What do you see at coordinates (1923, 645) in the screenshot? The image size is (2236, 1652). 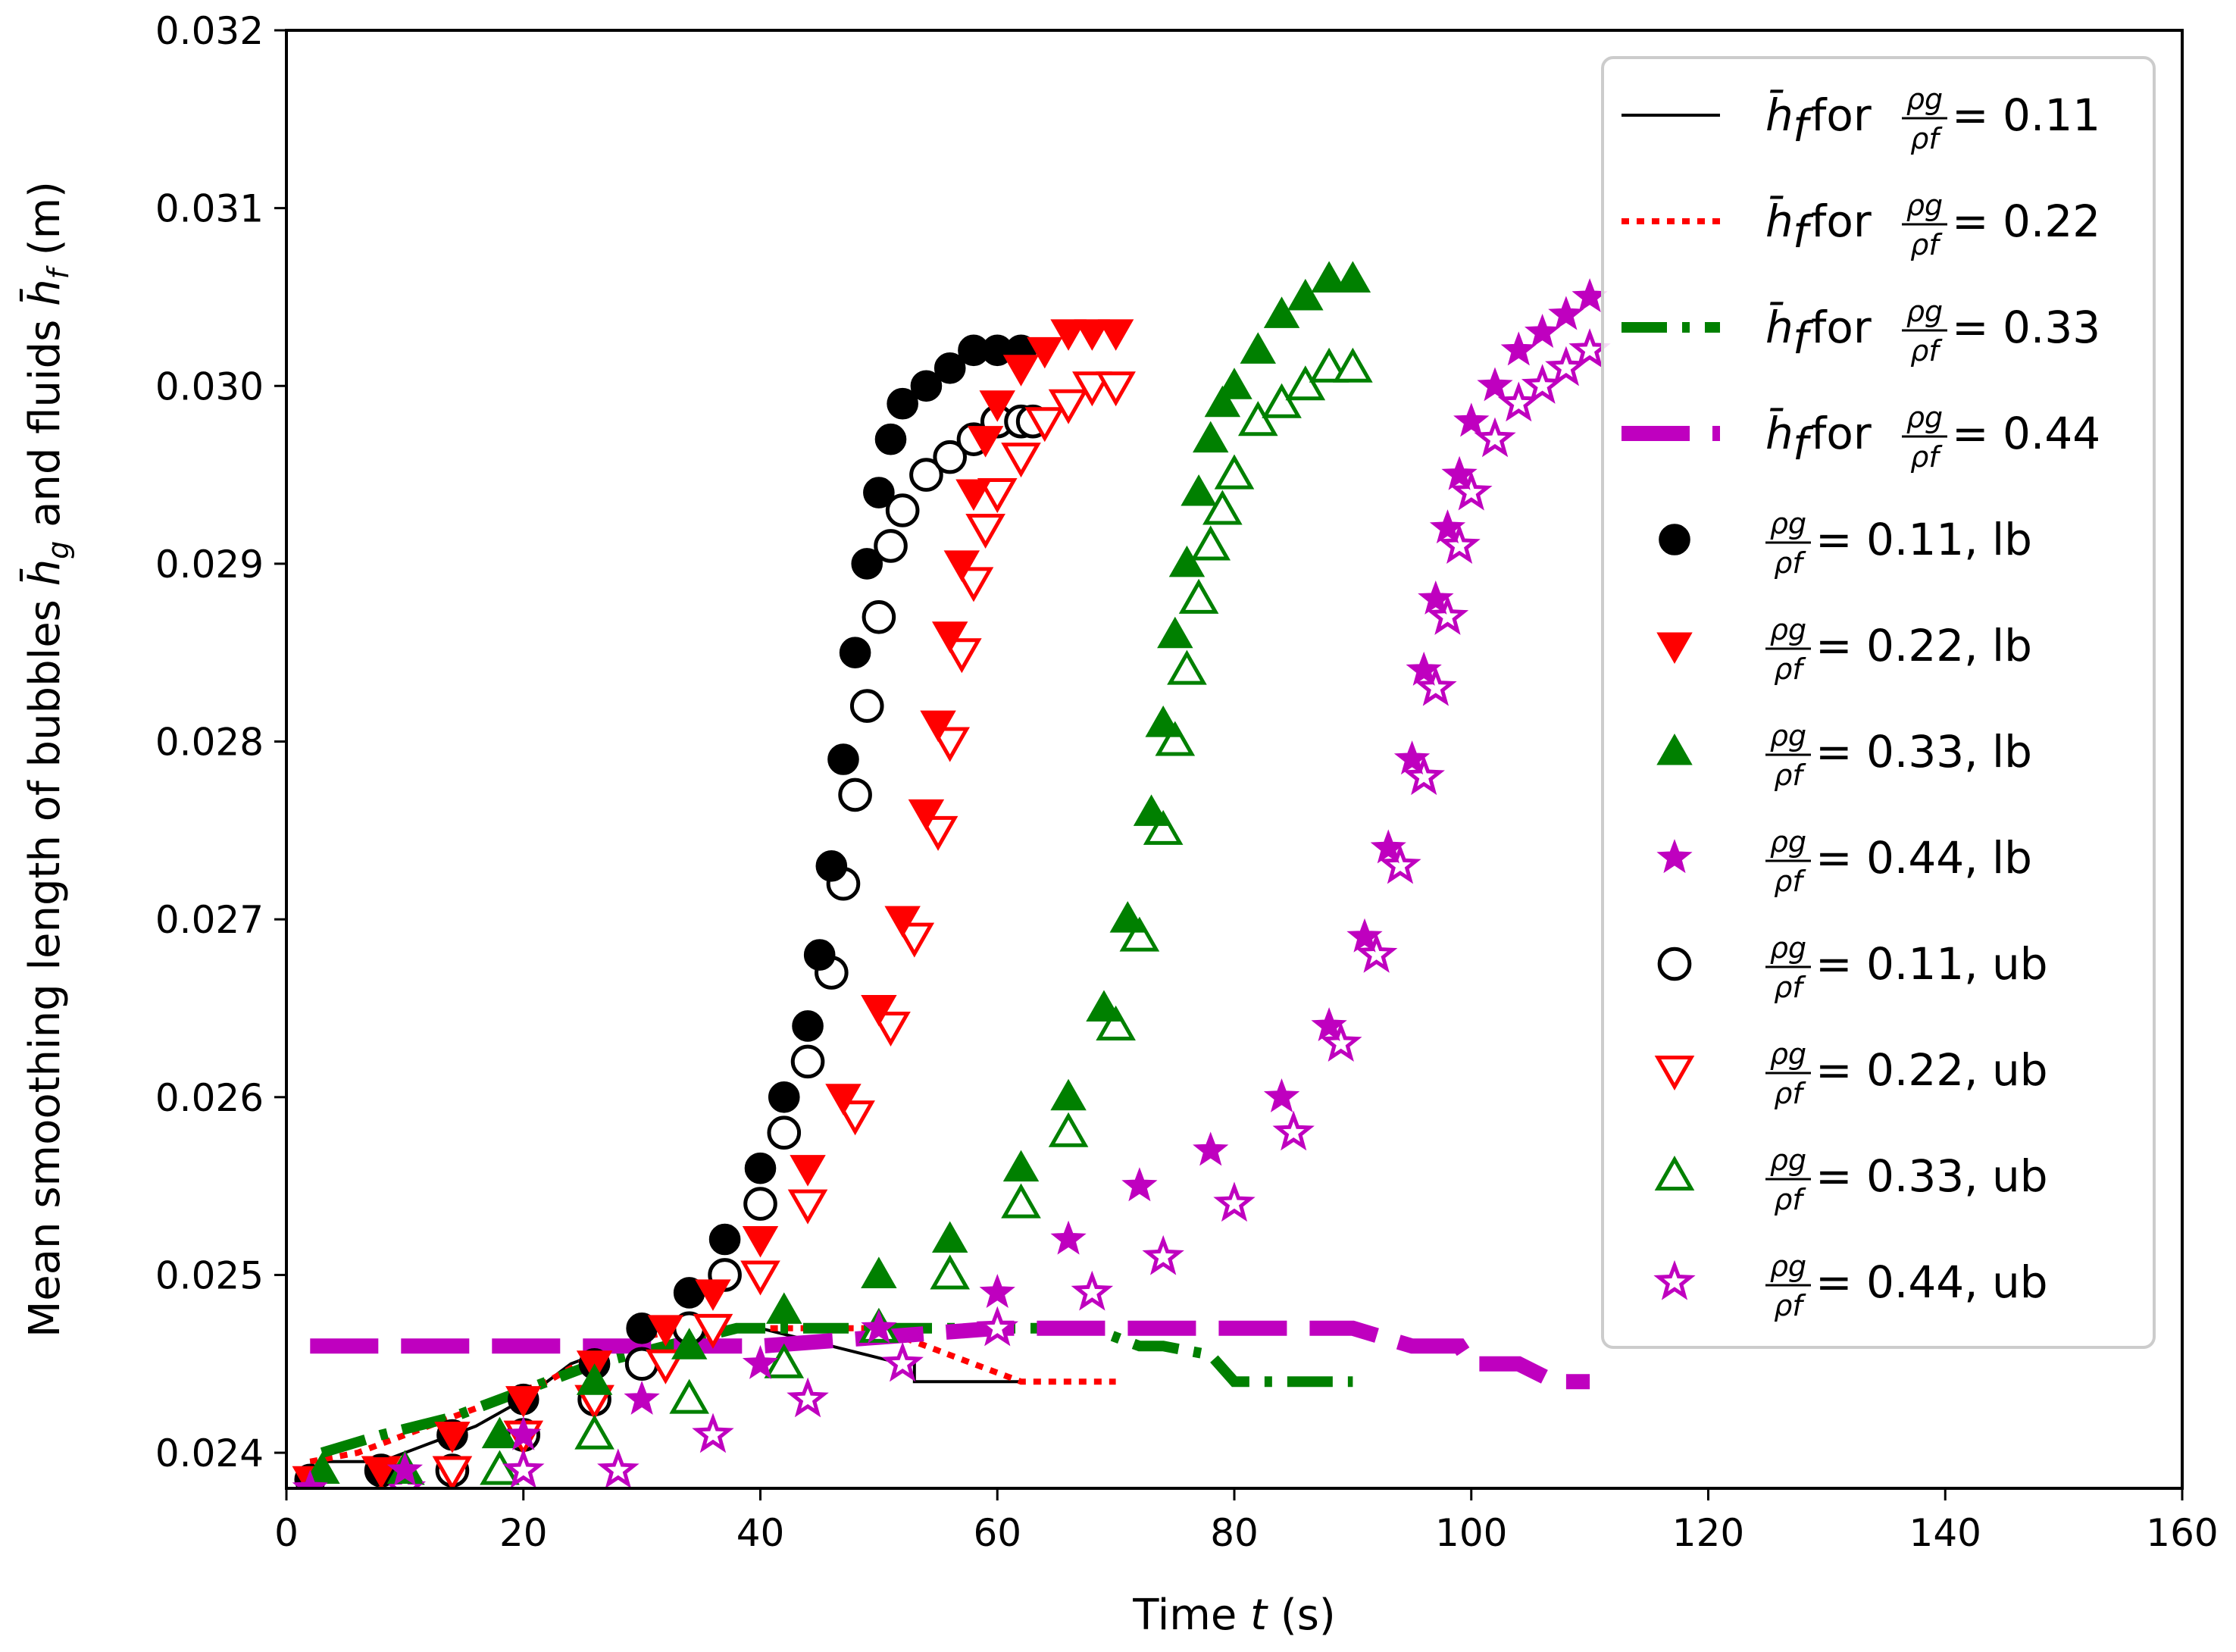 I see `legend-value: = 0.22, lb` at bounding box center [1923, 645].